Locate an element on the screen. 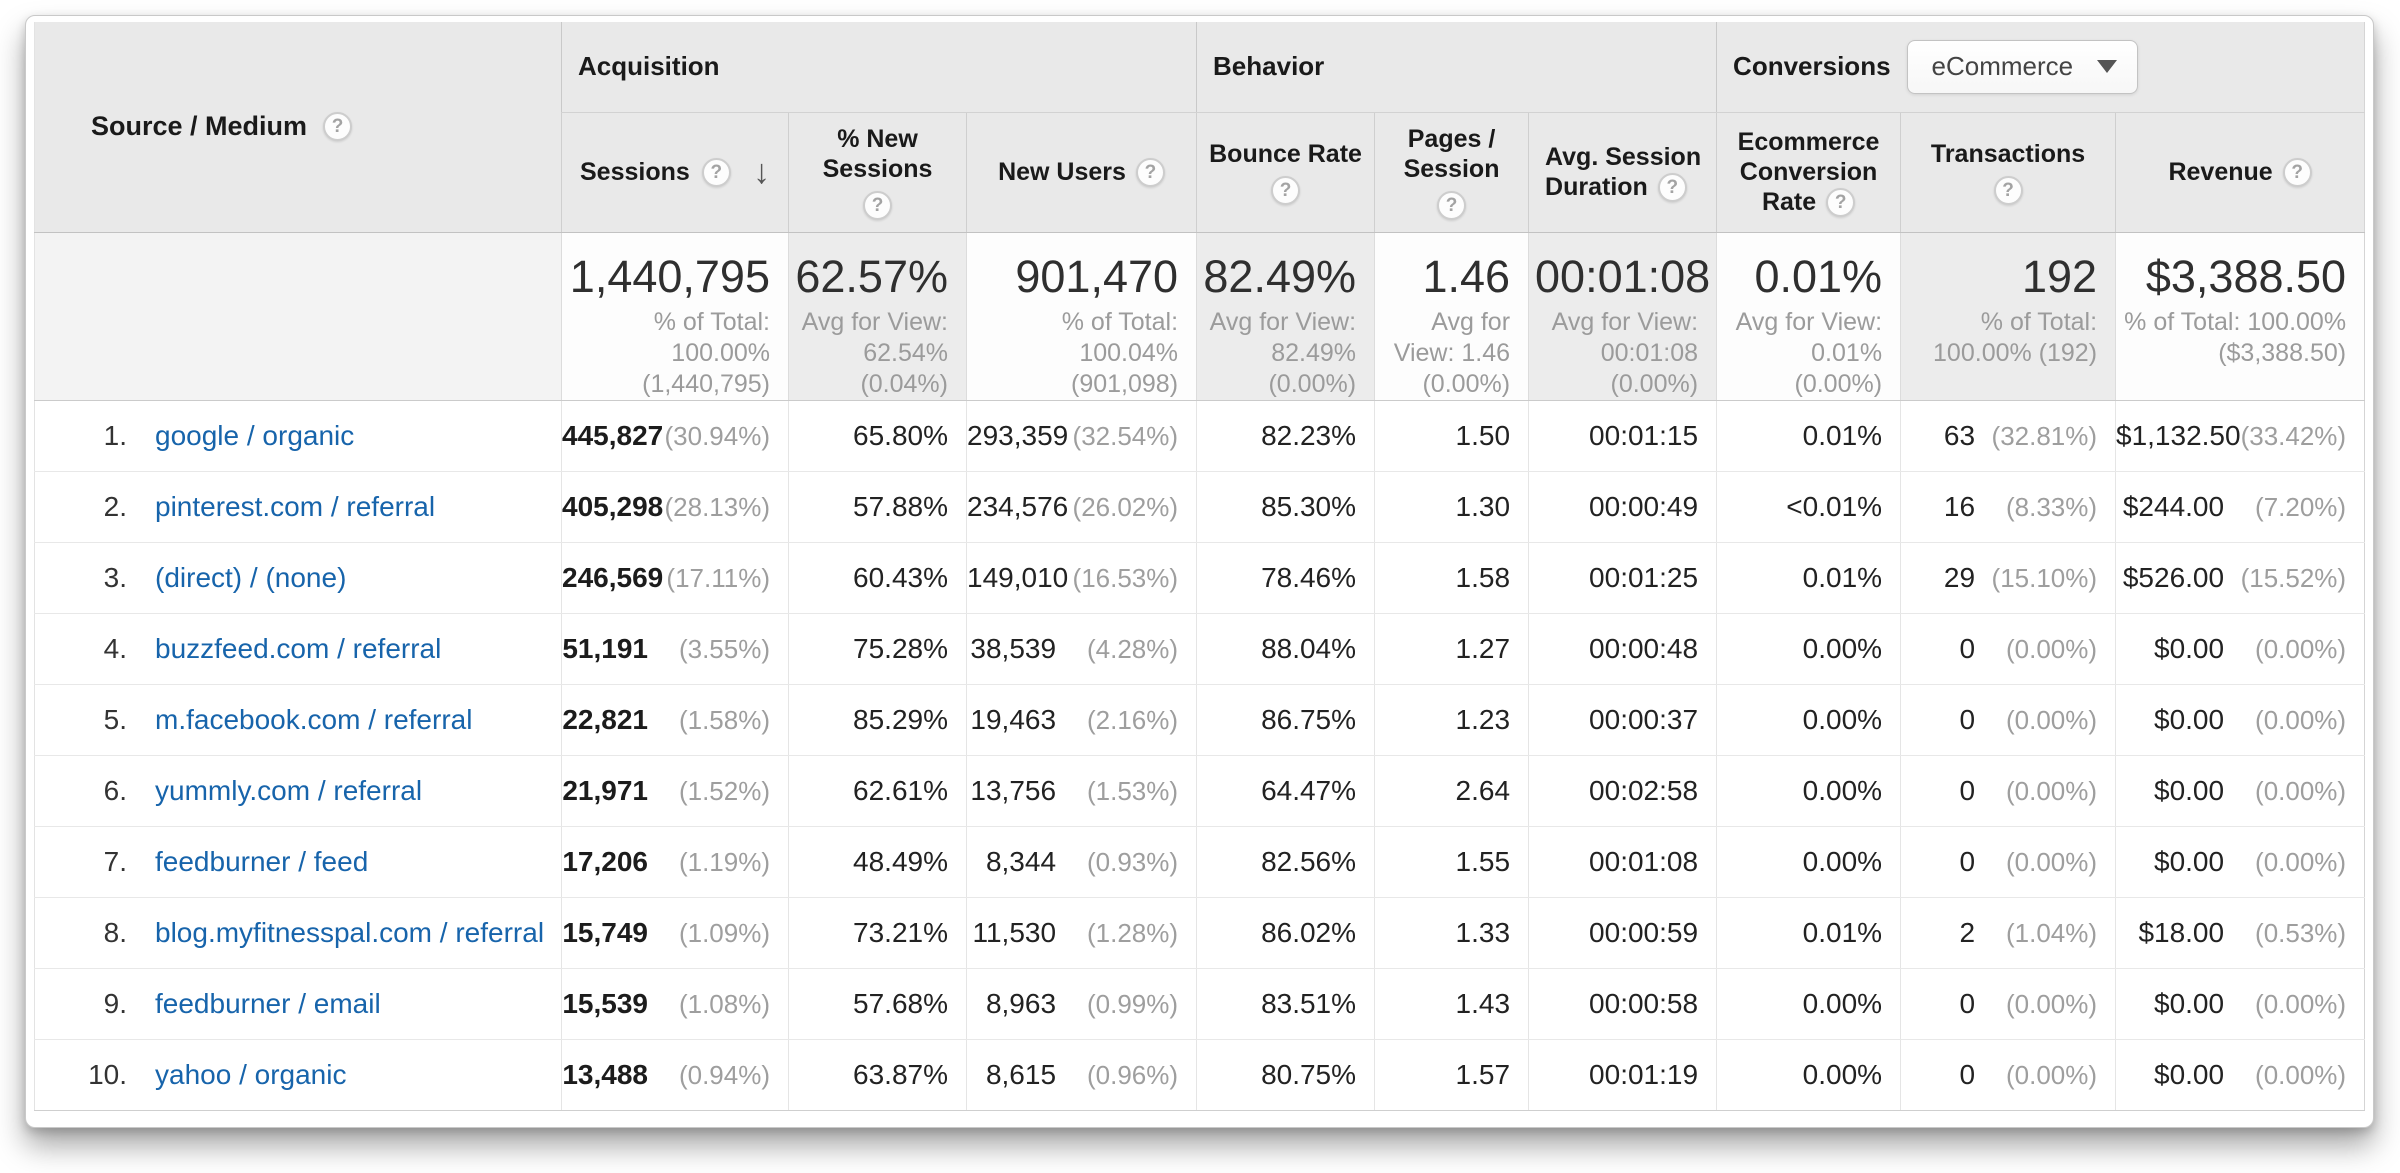  column-header-bounce-rate: Bounce Rate ? is located at coordinates (1285, 172).